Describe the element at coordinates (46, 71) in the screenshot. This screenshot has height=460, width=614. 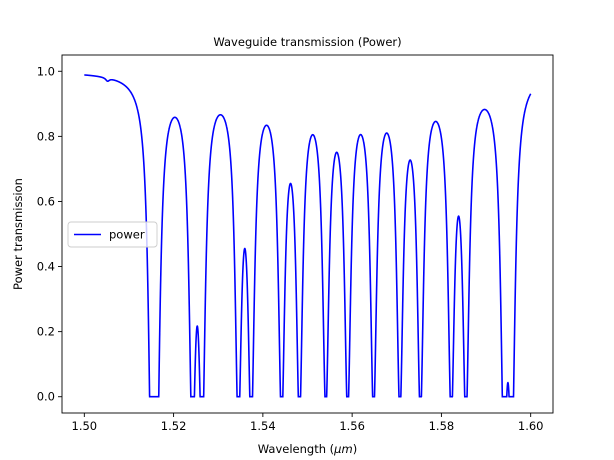
I see `y-tick-label: 1.0` at that location.